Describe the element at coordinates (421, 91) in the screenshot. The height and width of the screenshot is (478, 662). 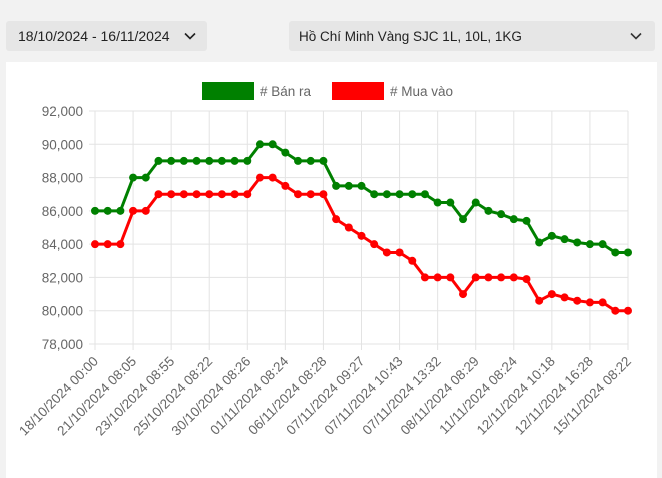
I see `legend-label: # Mua vào` at that location.